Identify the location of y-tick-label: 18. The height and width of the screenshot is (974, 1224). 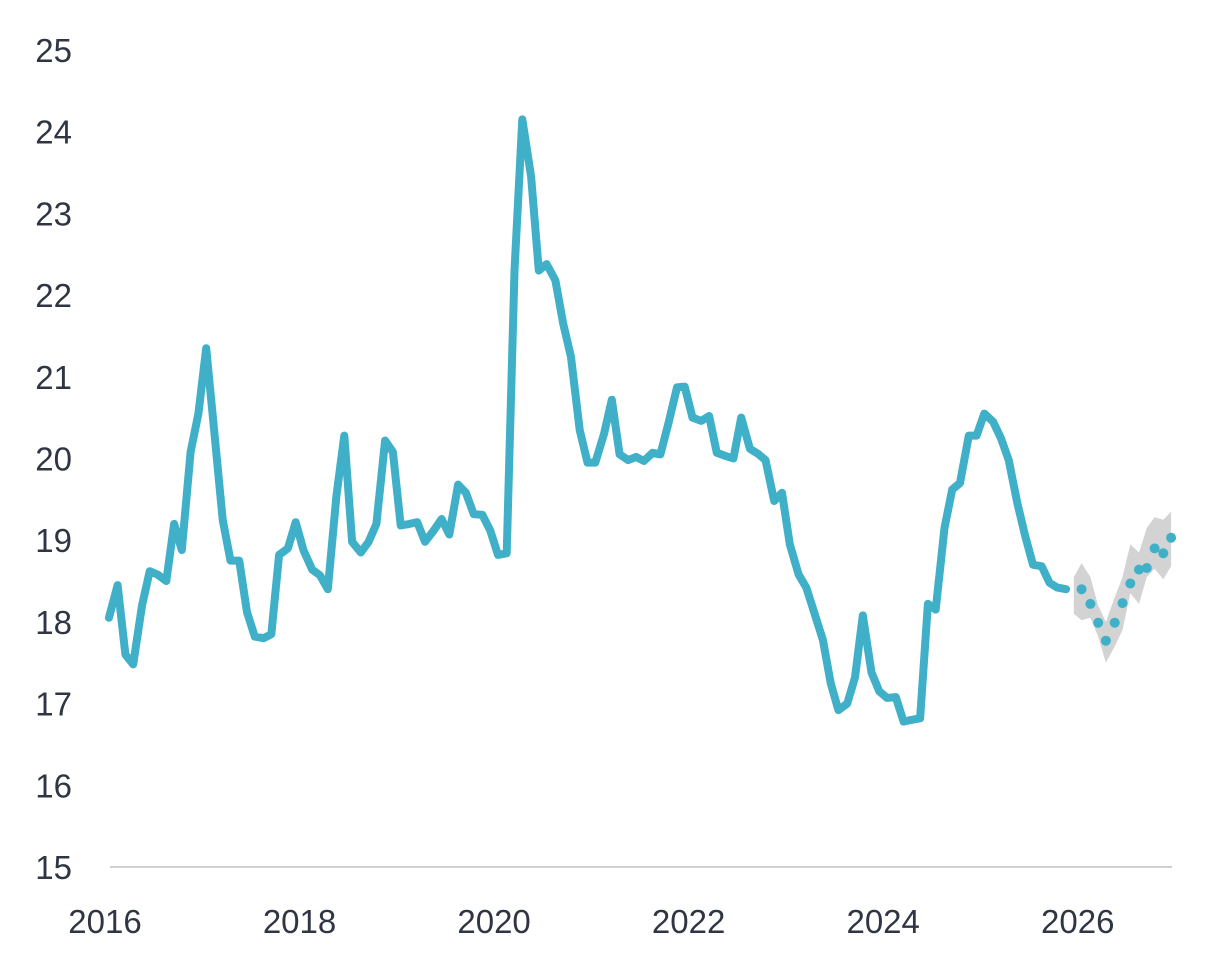
(53, 622).